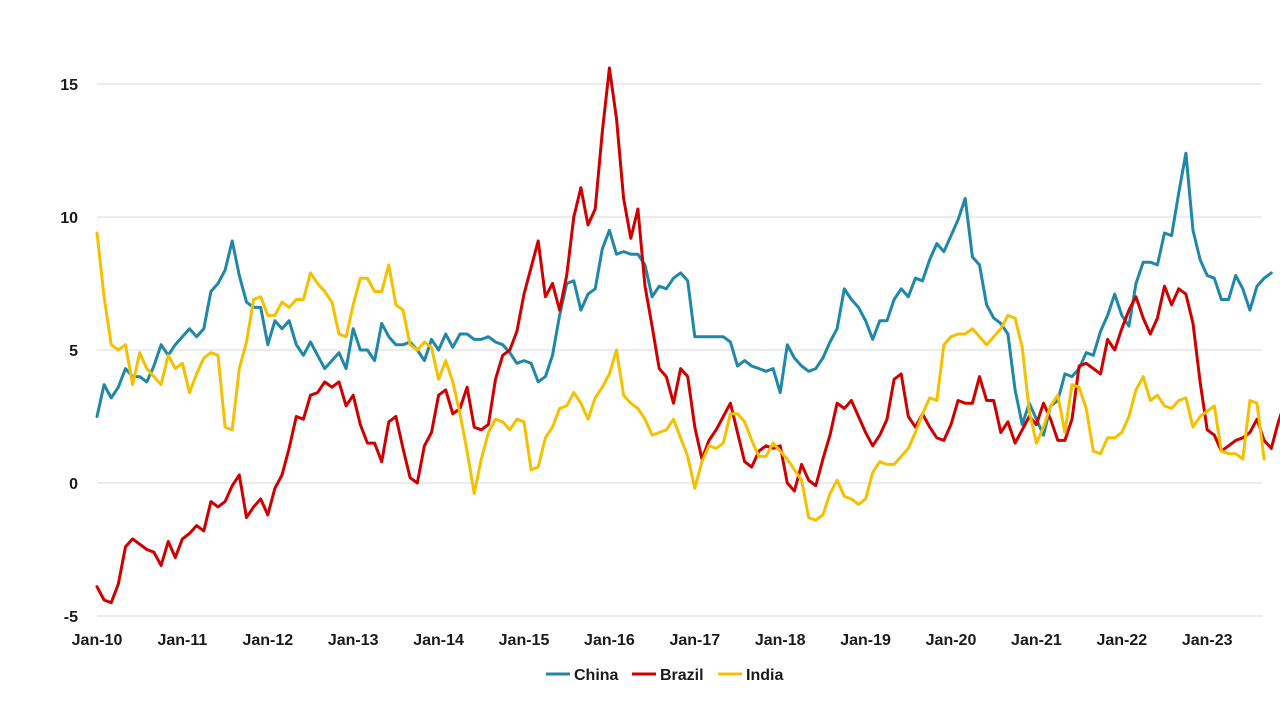 The image size is (1280, 720). What do you see at coordinates (71, 617) in the screenshot?
I see `y-tick-label: -5` at bounding box center [71, 617].